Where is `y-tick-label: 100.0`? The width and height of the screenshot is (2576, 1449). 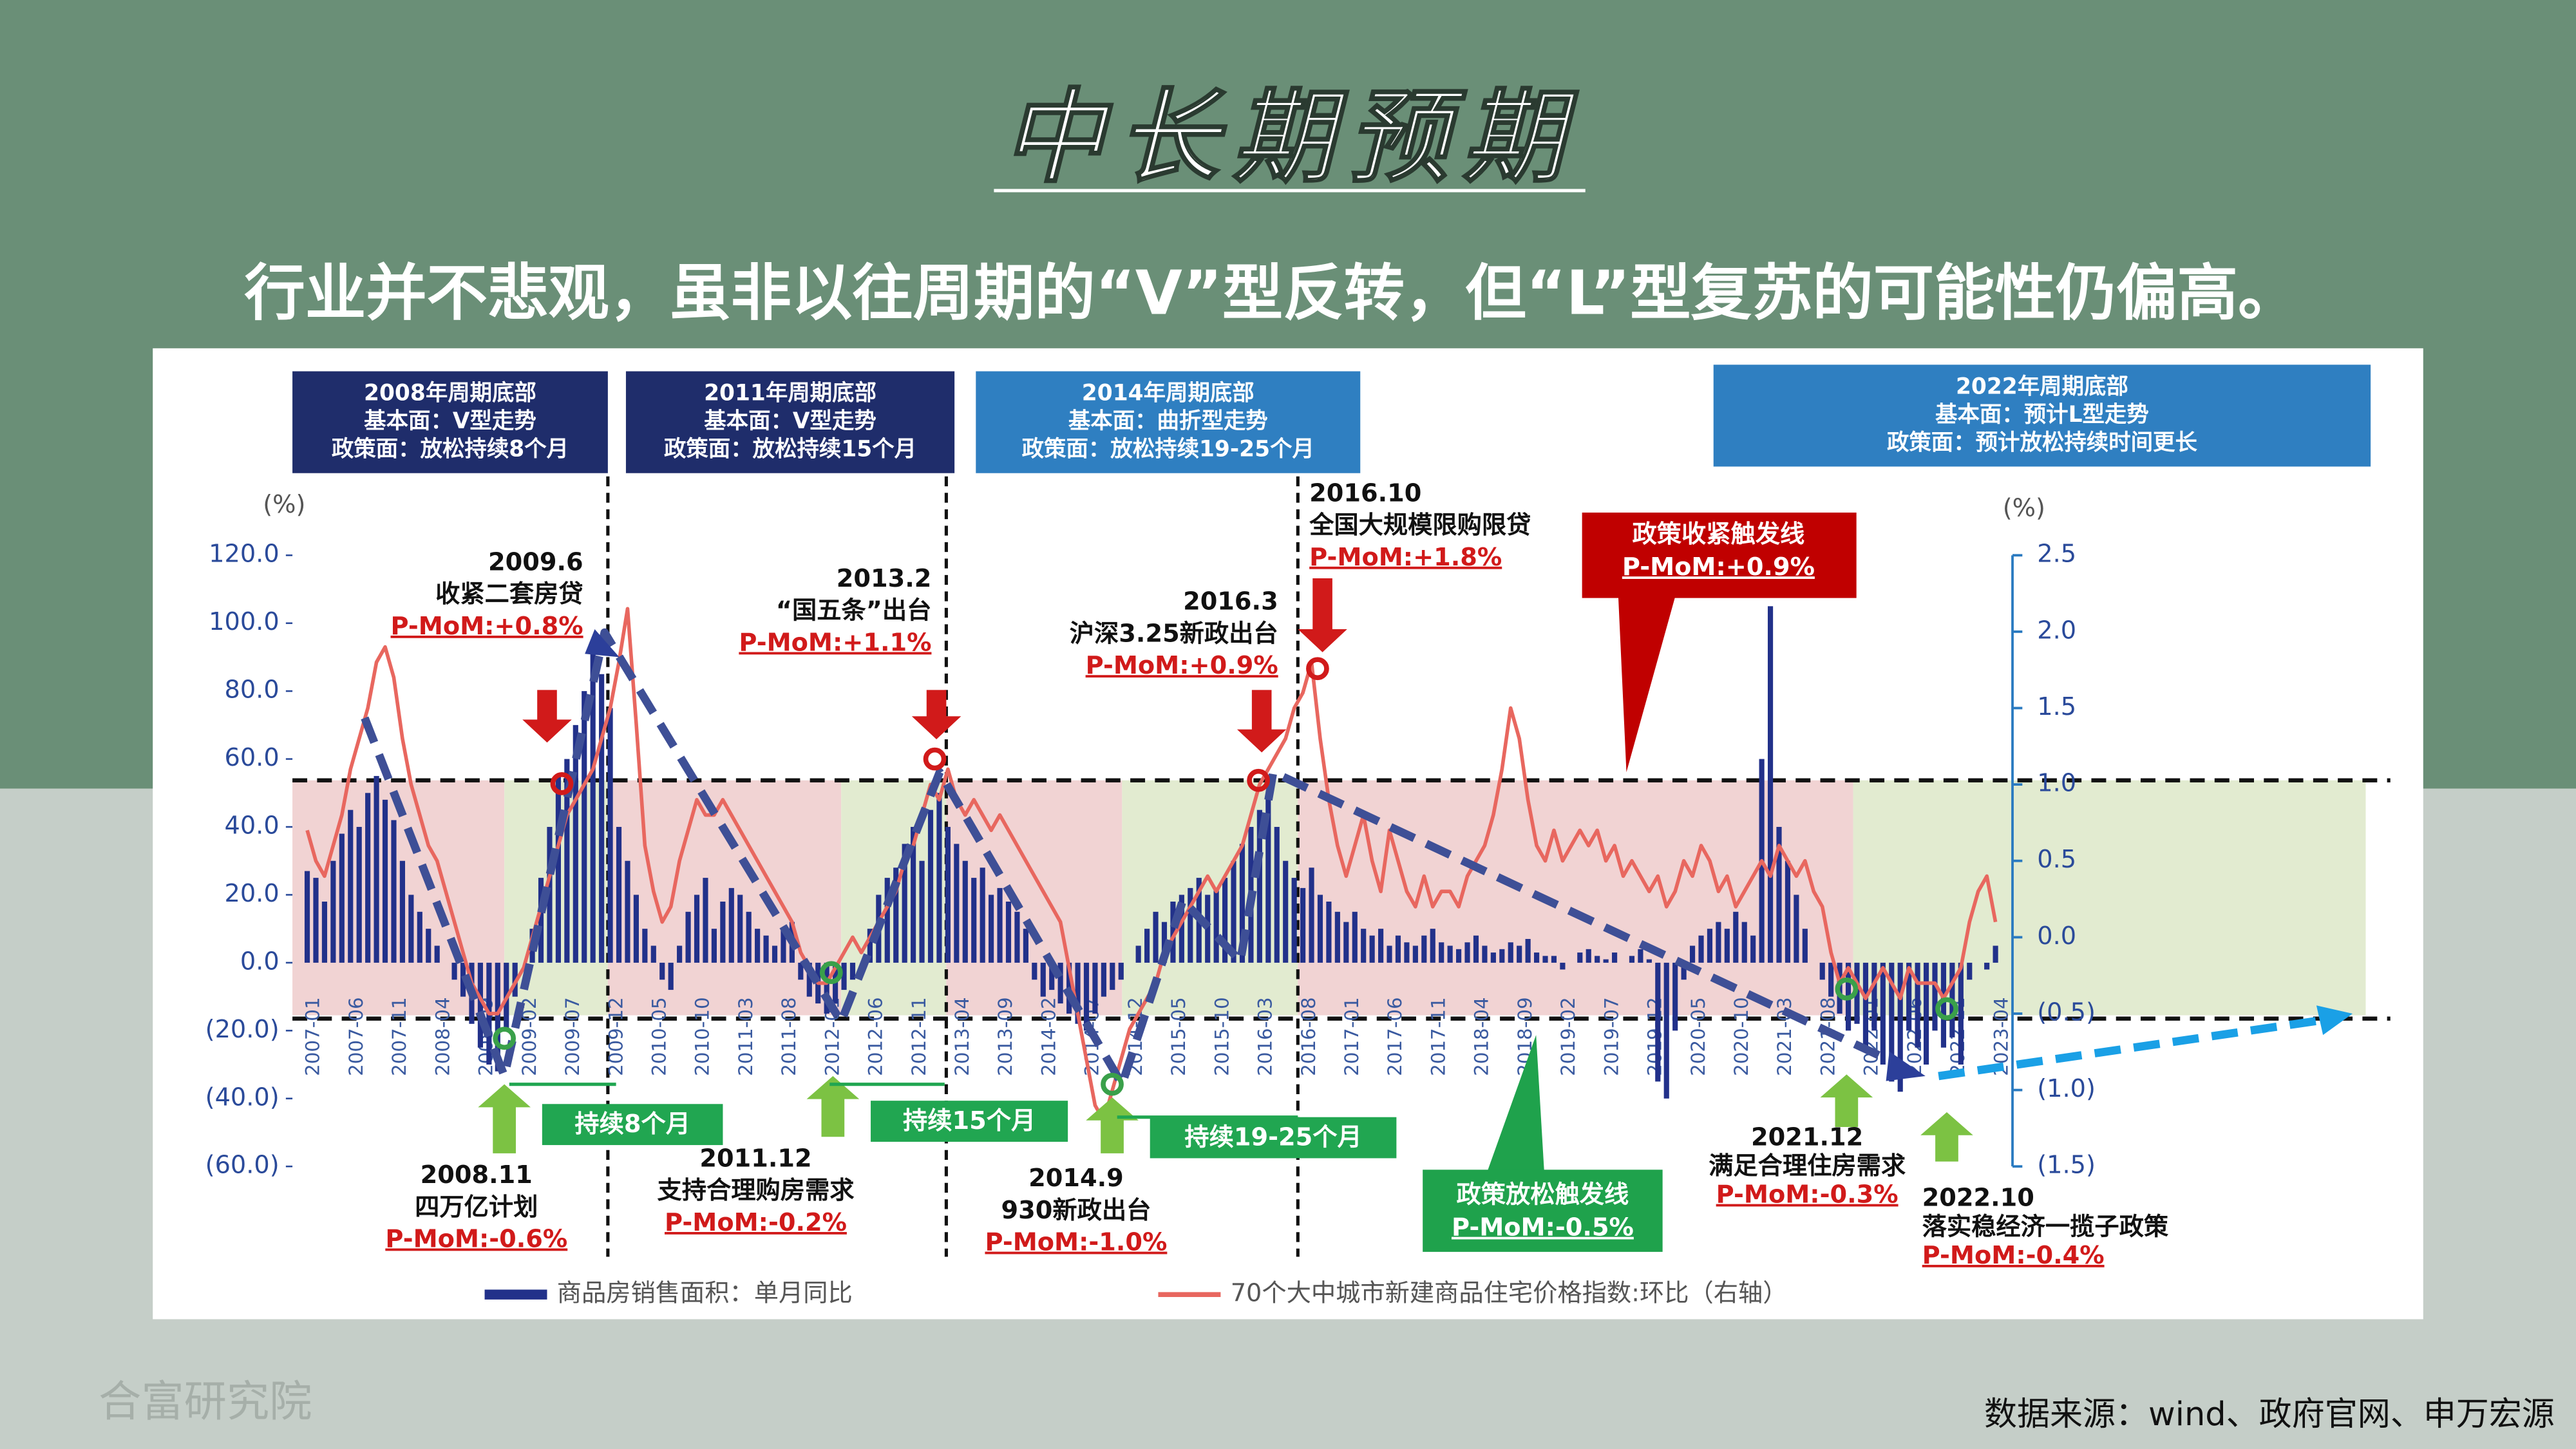
y-tick-label: 100.0 is located at coordinates (244, 621).